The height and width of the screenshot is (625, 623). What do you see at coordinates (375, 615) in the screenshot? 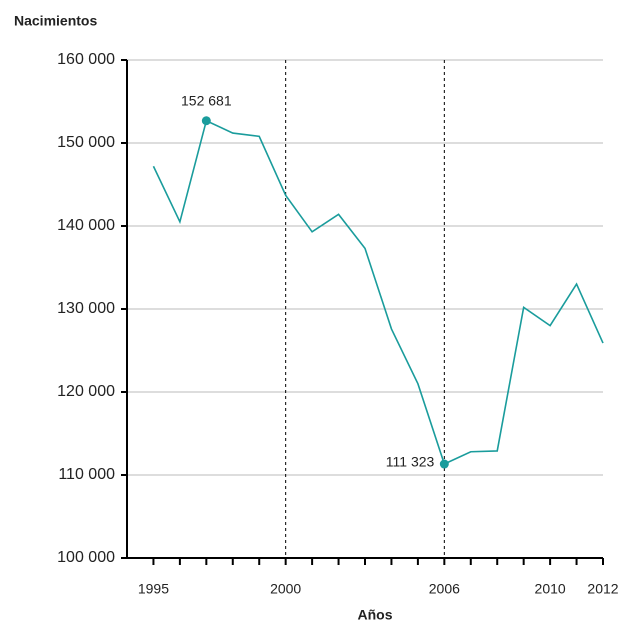
I see `x-axis-label: Años` at bounding box center [375, 615].